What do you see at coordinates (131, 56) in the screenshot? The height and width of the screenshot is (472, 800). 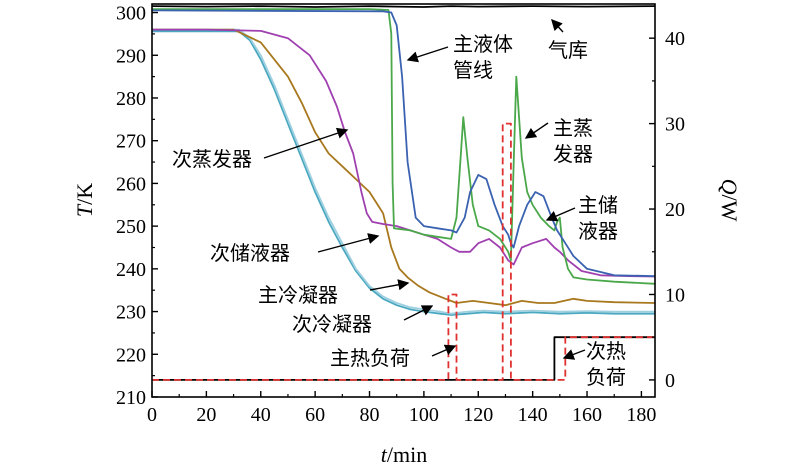 I see `y-left-tick-label: 290` at bounding box center [131, 56].